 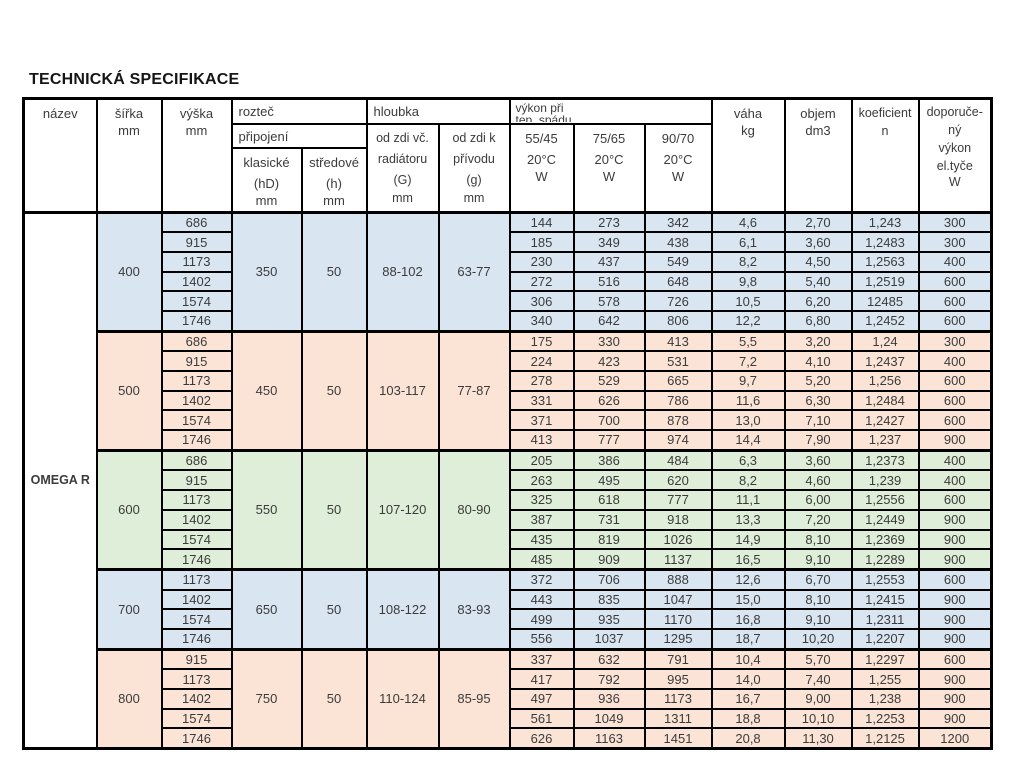 What do you see at coordinates (196, 738) in the screenshot?
I see `height-cell: 1746` at bounding box center [196, 738].